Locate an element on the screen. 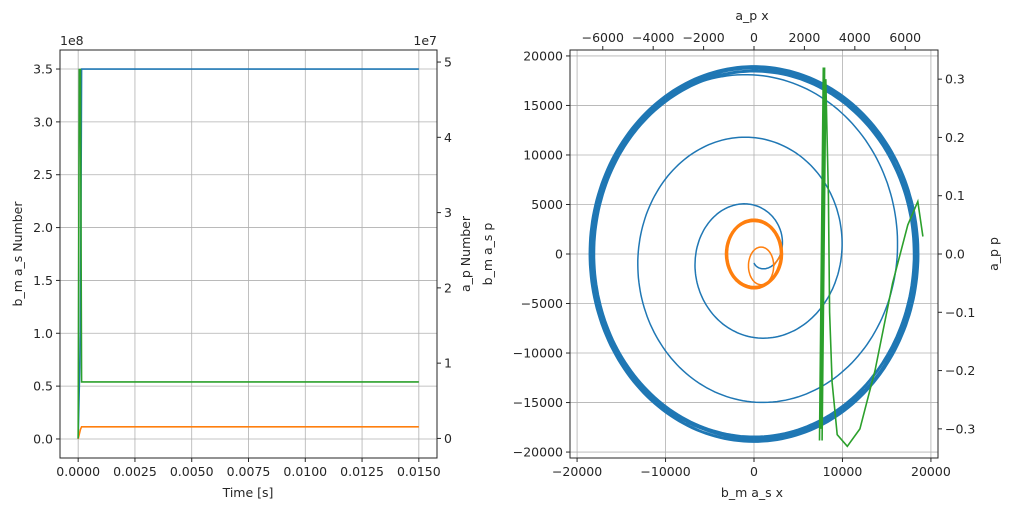 The image size is (1011, 511). left-y-tick-label: 3.5 is located at coordinates (43, 69).